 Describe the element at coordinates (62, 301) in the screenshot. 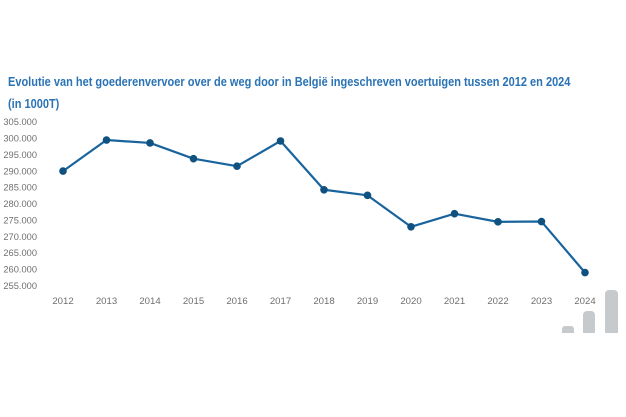

I see `x-tick-label: 2012` at that location.